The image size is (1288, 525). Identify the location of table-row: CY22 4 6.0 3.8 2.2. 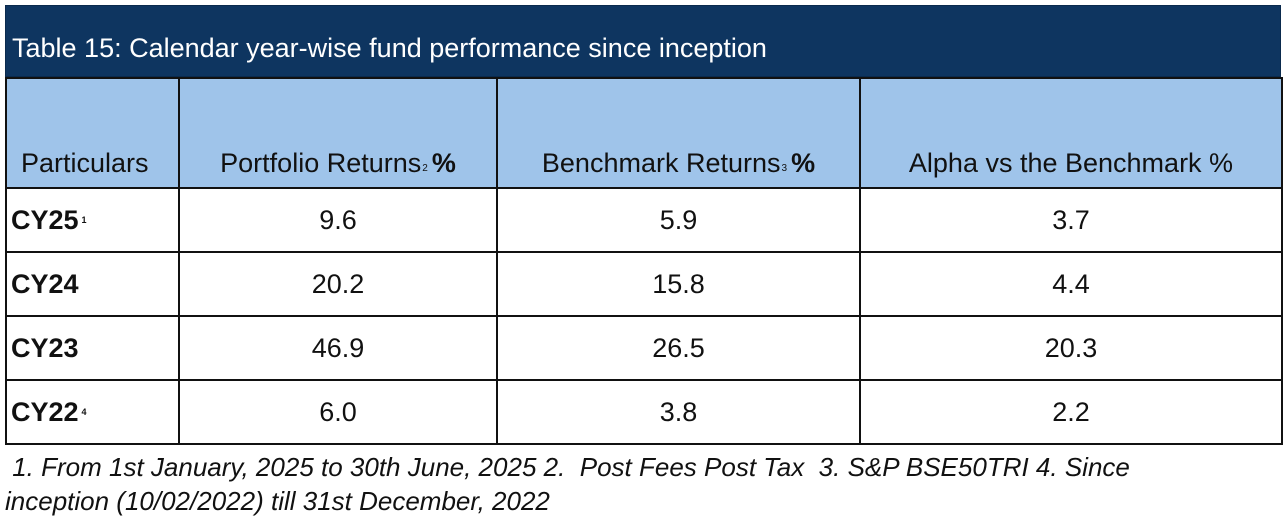
(644, 412).